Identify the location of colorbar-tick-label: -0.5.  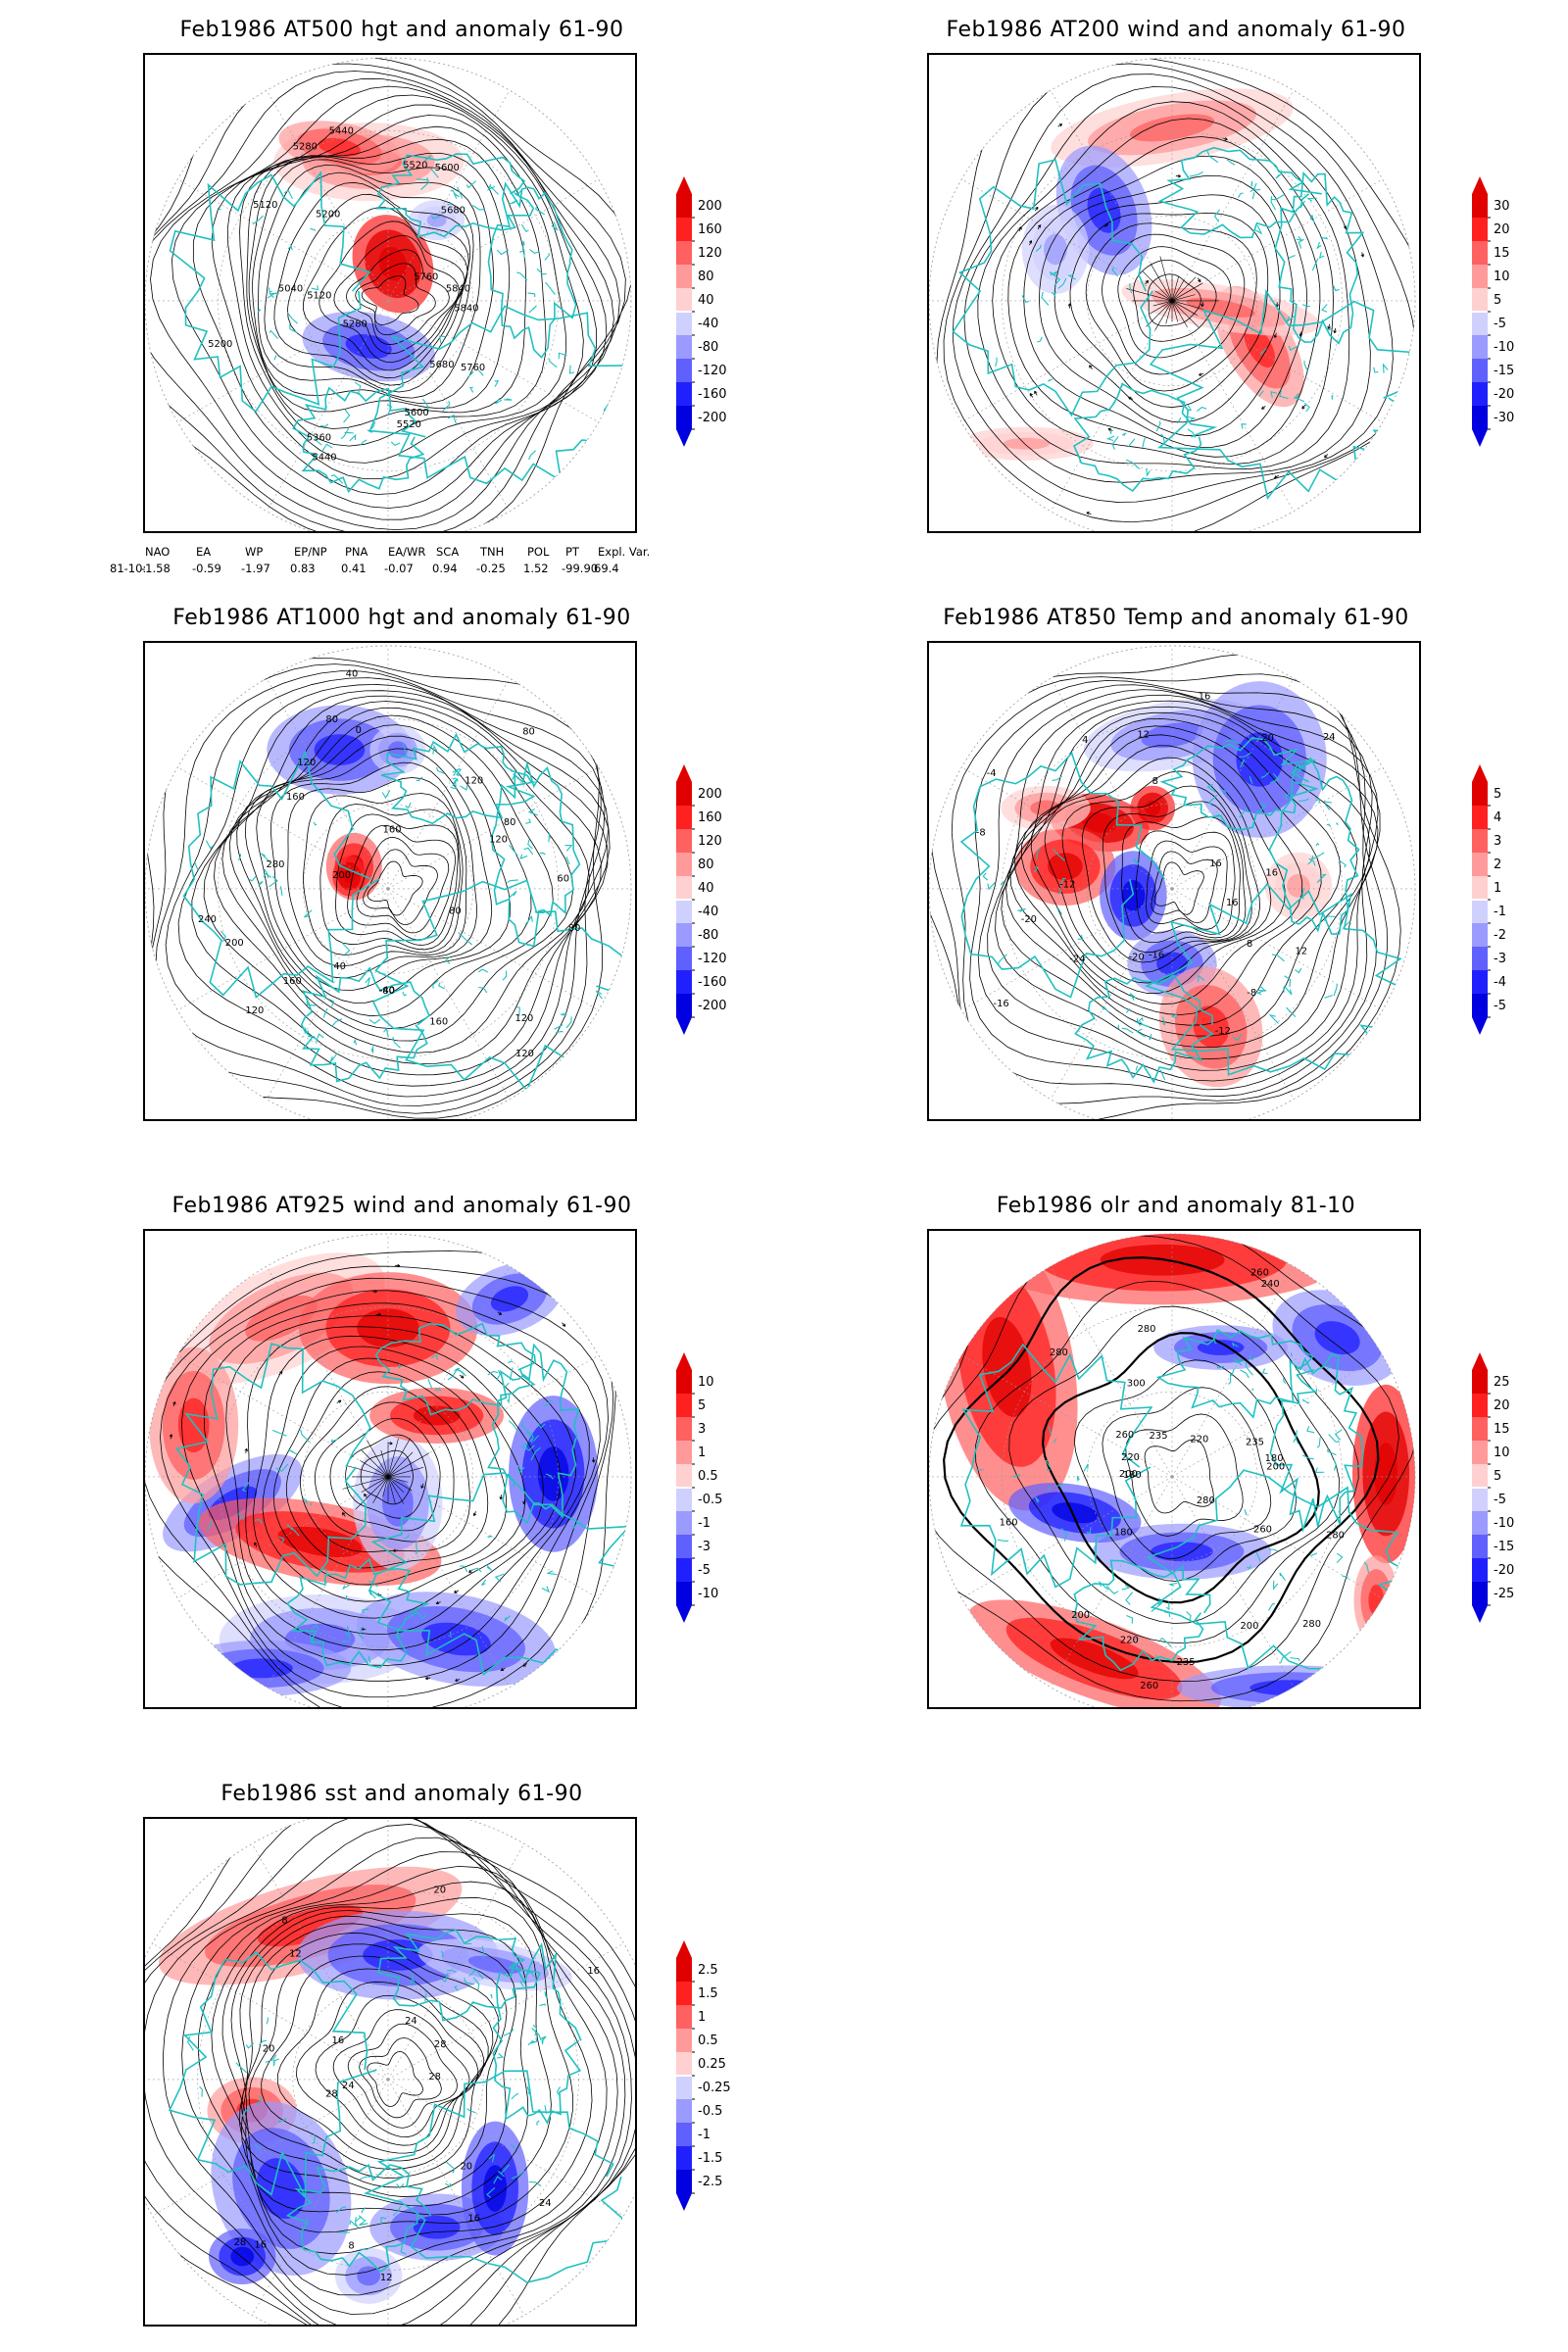
(710, 2111).